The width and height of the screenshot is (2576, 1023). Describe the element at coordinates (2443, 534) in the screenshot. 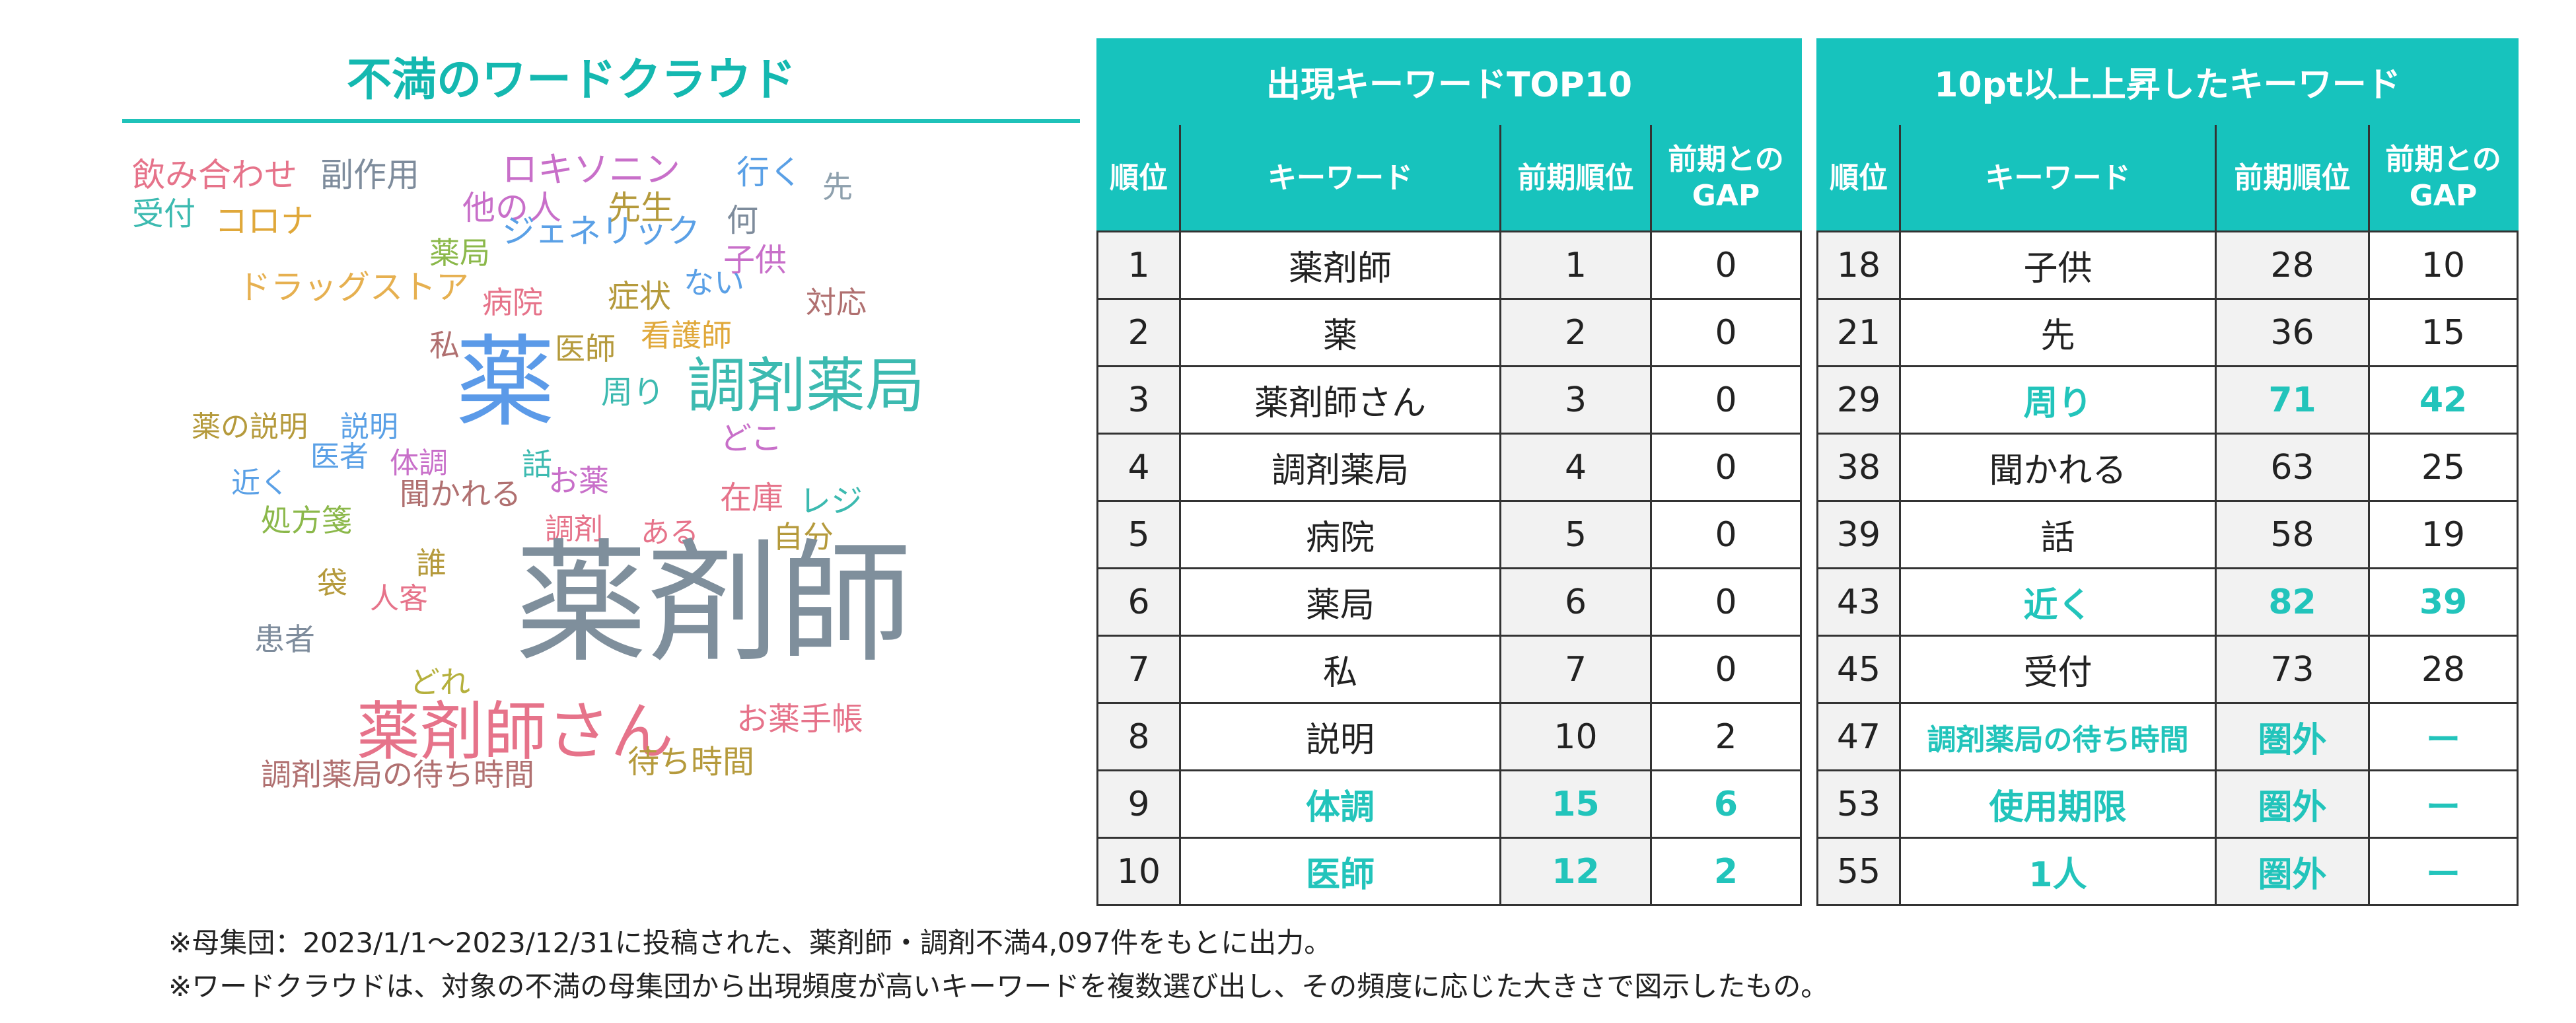

I see `cell-gap: 19` at that location.